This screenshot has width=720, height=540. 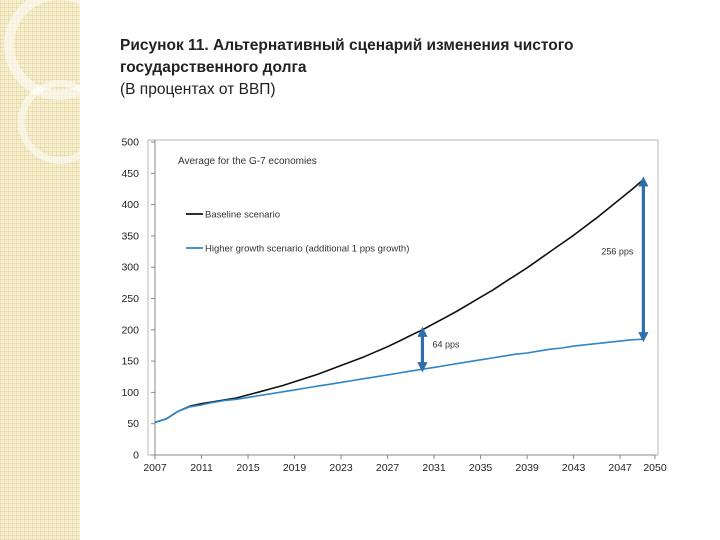 What do you see at coordinates (655, 468) in the screenshot?
I see `x-tick-label: 2050` at bounding box center [655, 468].